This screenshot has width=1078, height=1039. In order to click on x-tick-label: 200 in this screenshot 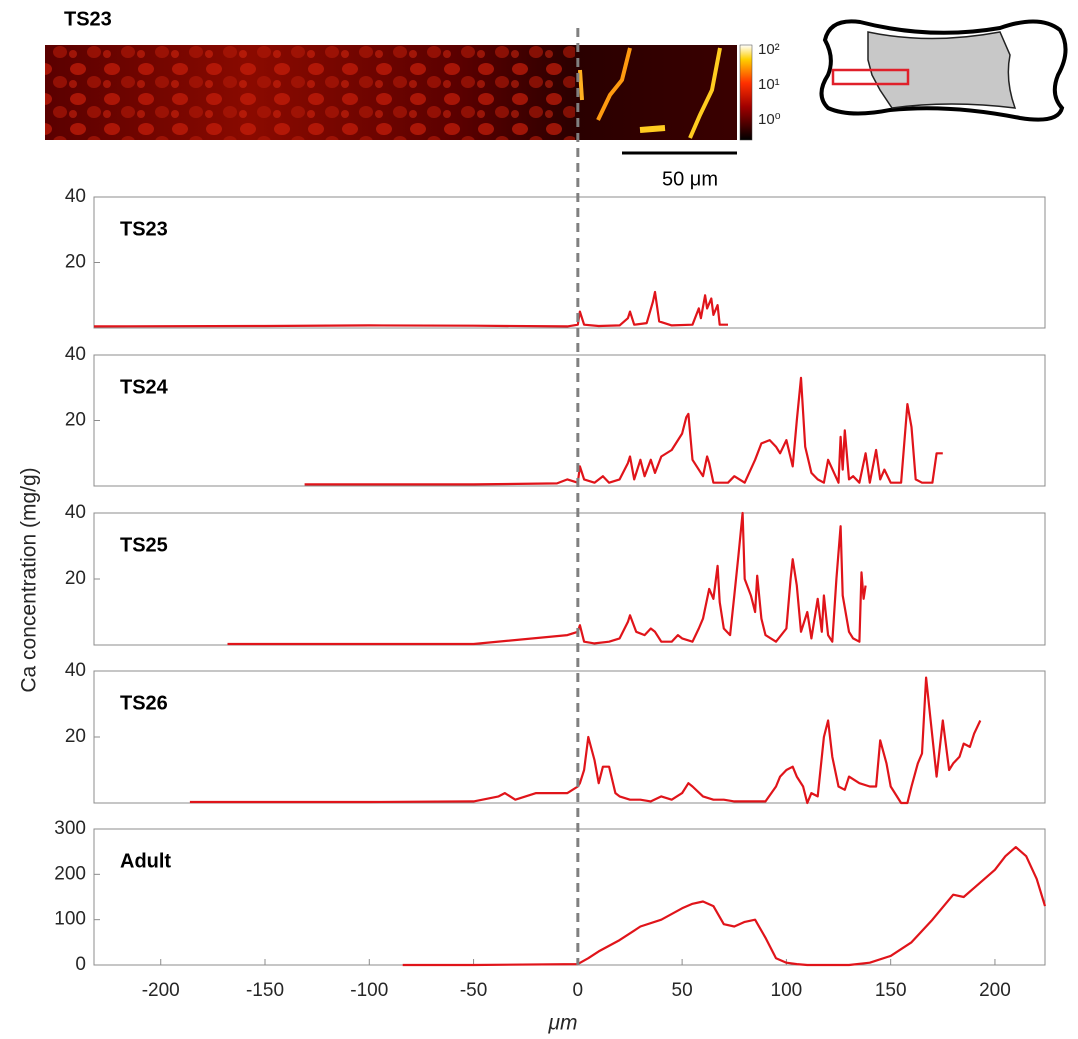, I will do `click(995, 990)`.